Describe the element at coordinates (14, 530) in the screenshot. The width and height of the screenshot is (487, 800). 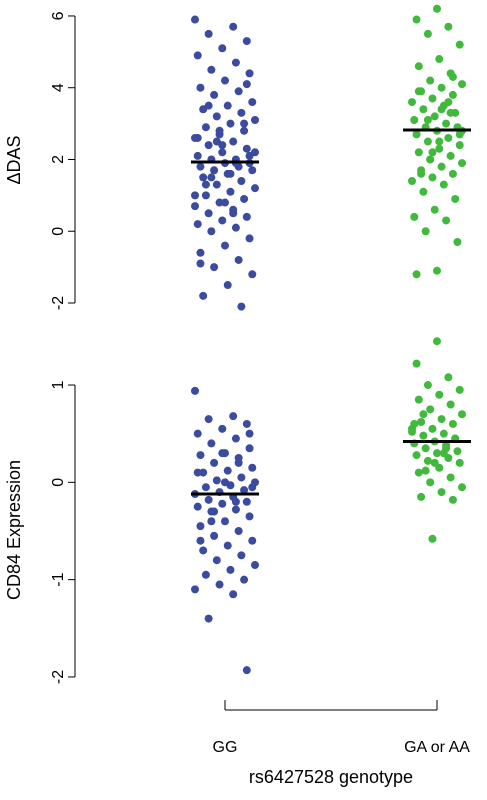
I see `y-axis-label: CD84 Expression` at that location.